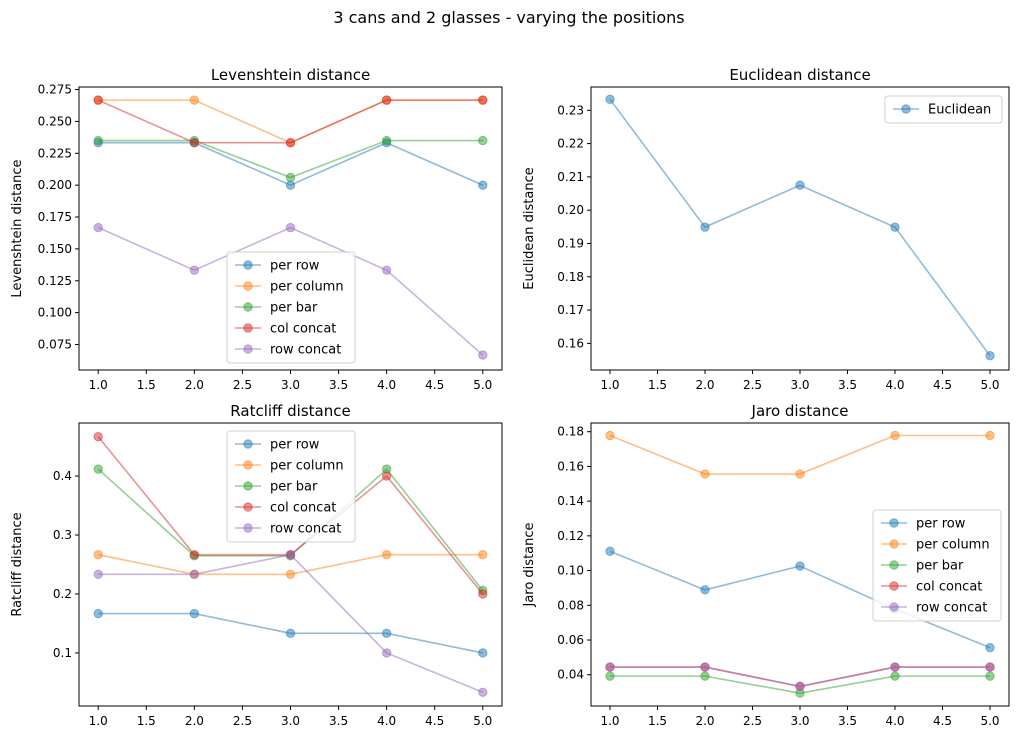  Describe the element at coordinates (290, 75) in the screenshot. I see `chart-title: Levenshtein distance` at that location.